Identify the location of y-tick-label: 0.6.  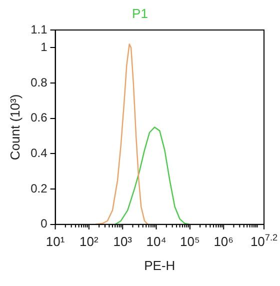
(39, 117).